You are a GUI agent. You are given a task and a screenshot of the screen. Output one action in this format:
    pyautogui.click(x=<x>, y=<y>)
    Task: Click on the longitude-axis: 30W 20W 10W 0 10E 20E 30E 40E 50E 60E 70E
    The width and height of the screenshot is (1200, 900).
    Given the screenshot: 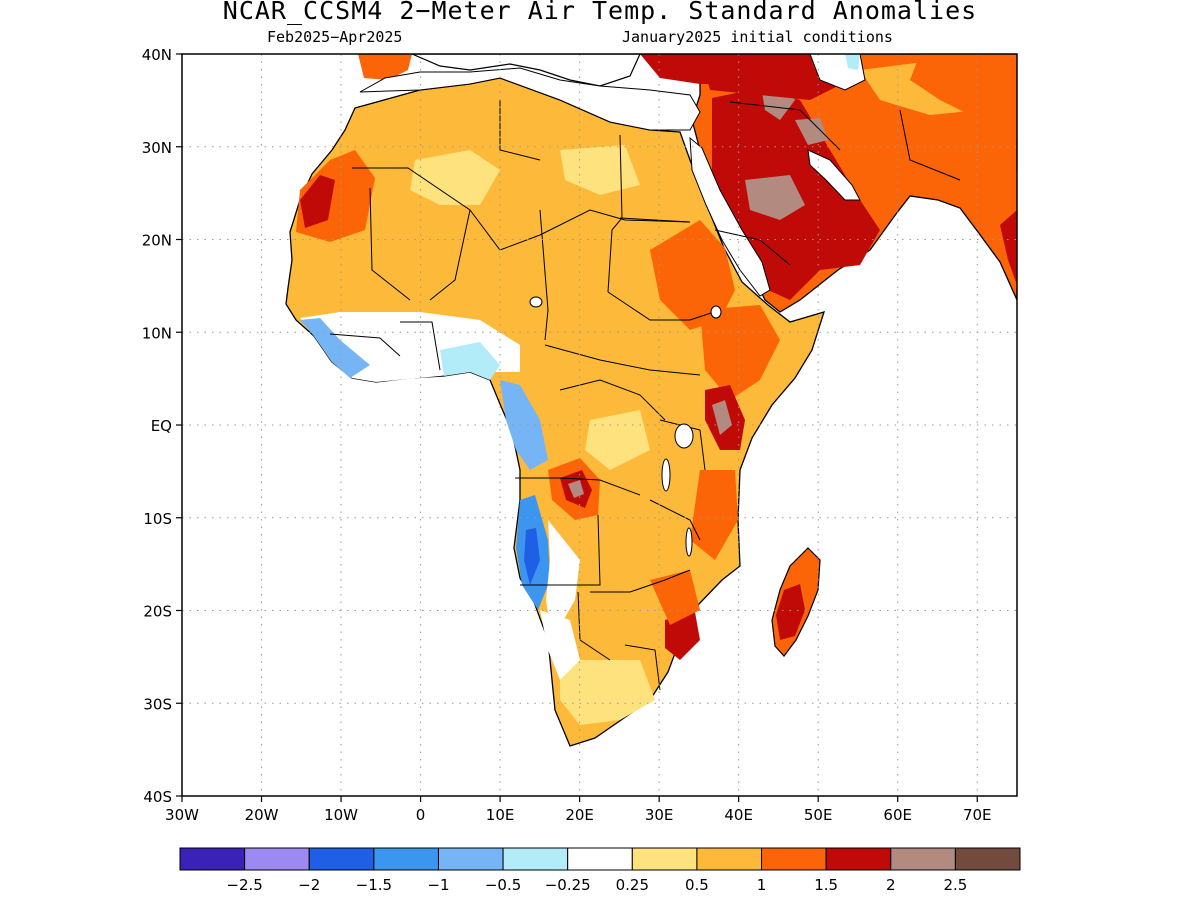 What is the action you would take?
    pyautogui.click(x=578, y=810)
    